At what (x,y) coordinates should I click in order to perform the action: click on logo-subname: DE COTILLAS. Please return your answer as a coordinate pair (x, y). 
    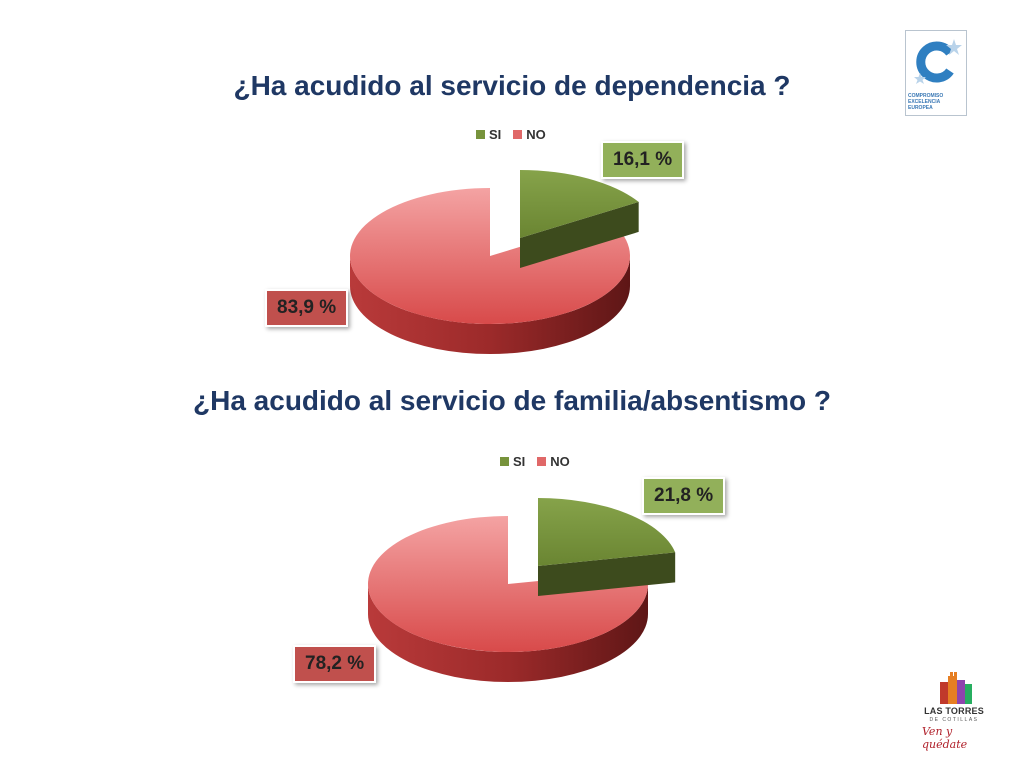
    Looking at the image, I should click on (954, 720).